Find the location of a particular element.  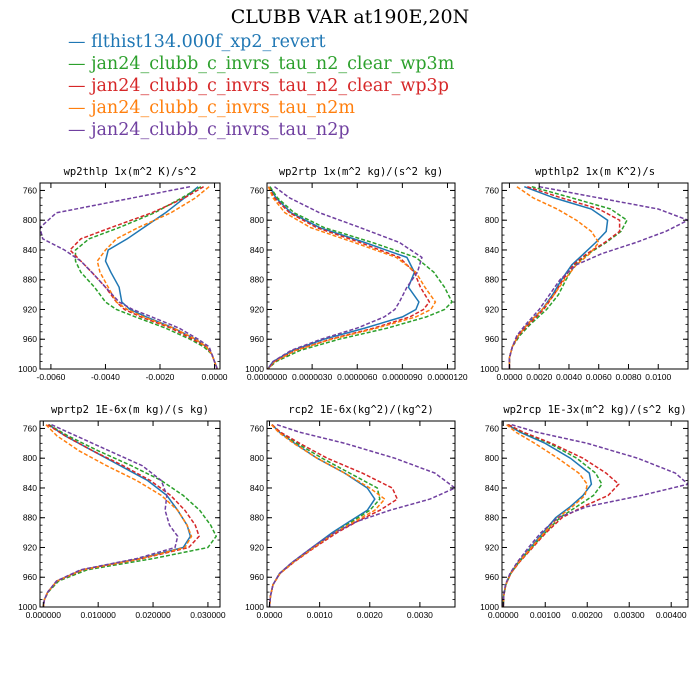

x-tick-label: 0.0000060 is located at coordinates (357, 377).